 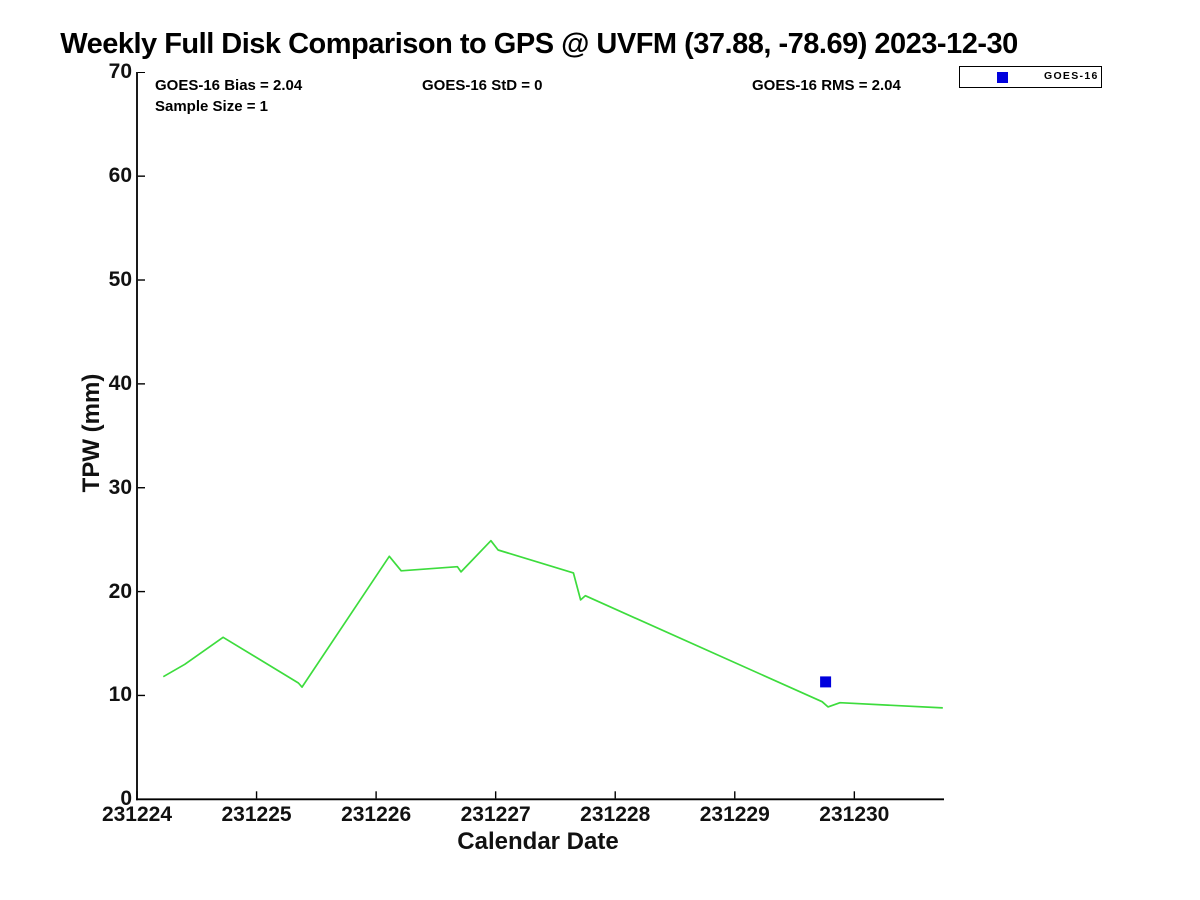 I want to click on stat-sample-size: Sample Size = 1, so click(x=211, y=106).